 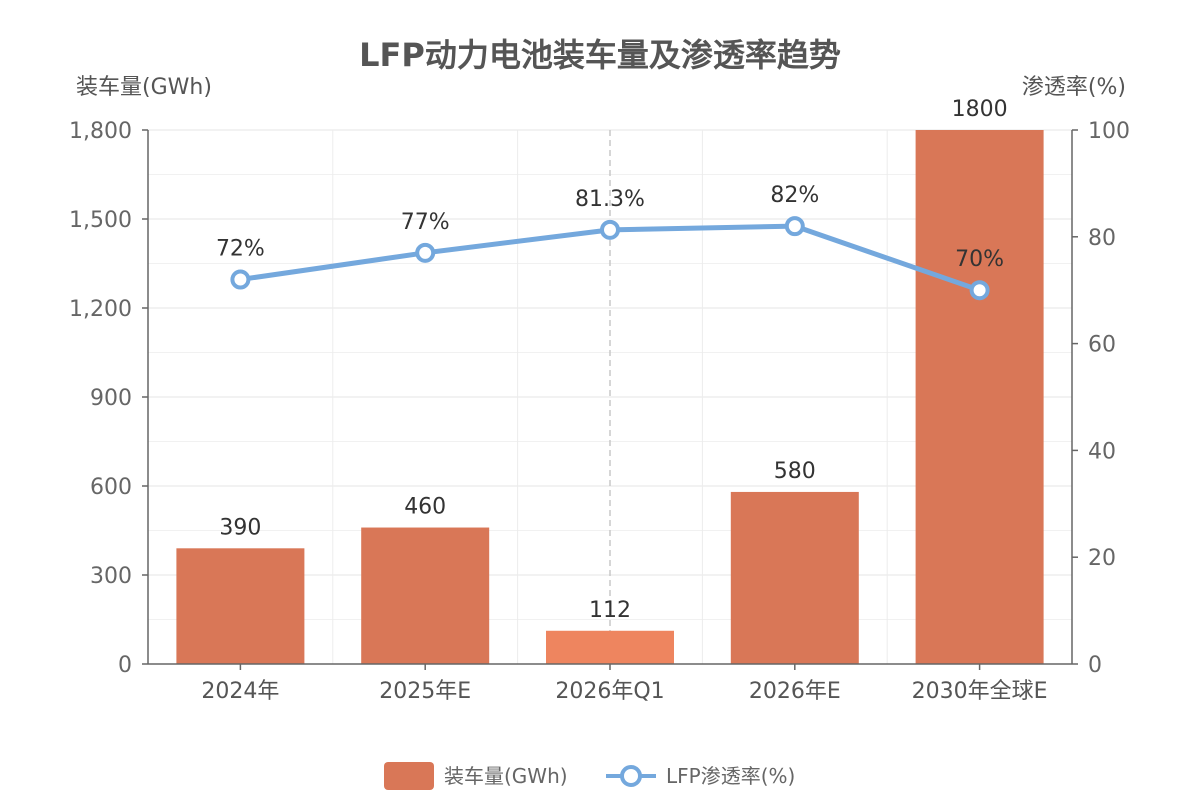 What do you see at coordinates (111, 398) in the screenshot?
I see `y-left-tick-label: 900` at bounding box center [111, 398].